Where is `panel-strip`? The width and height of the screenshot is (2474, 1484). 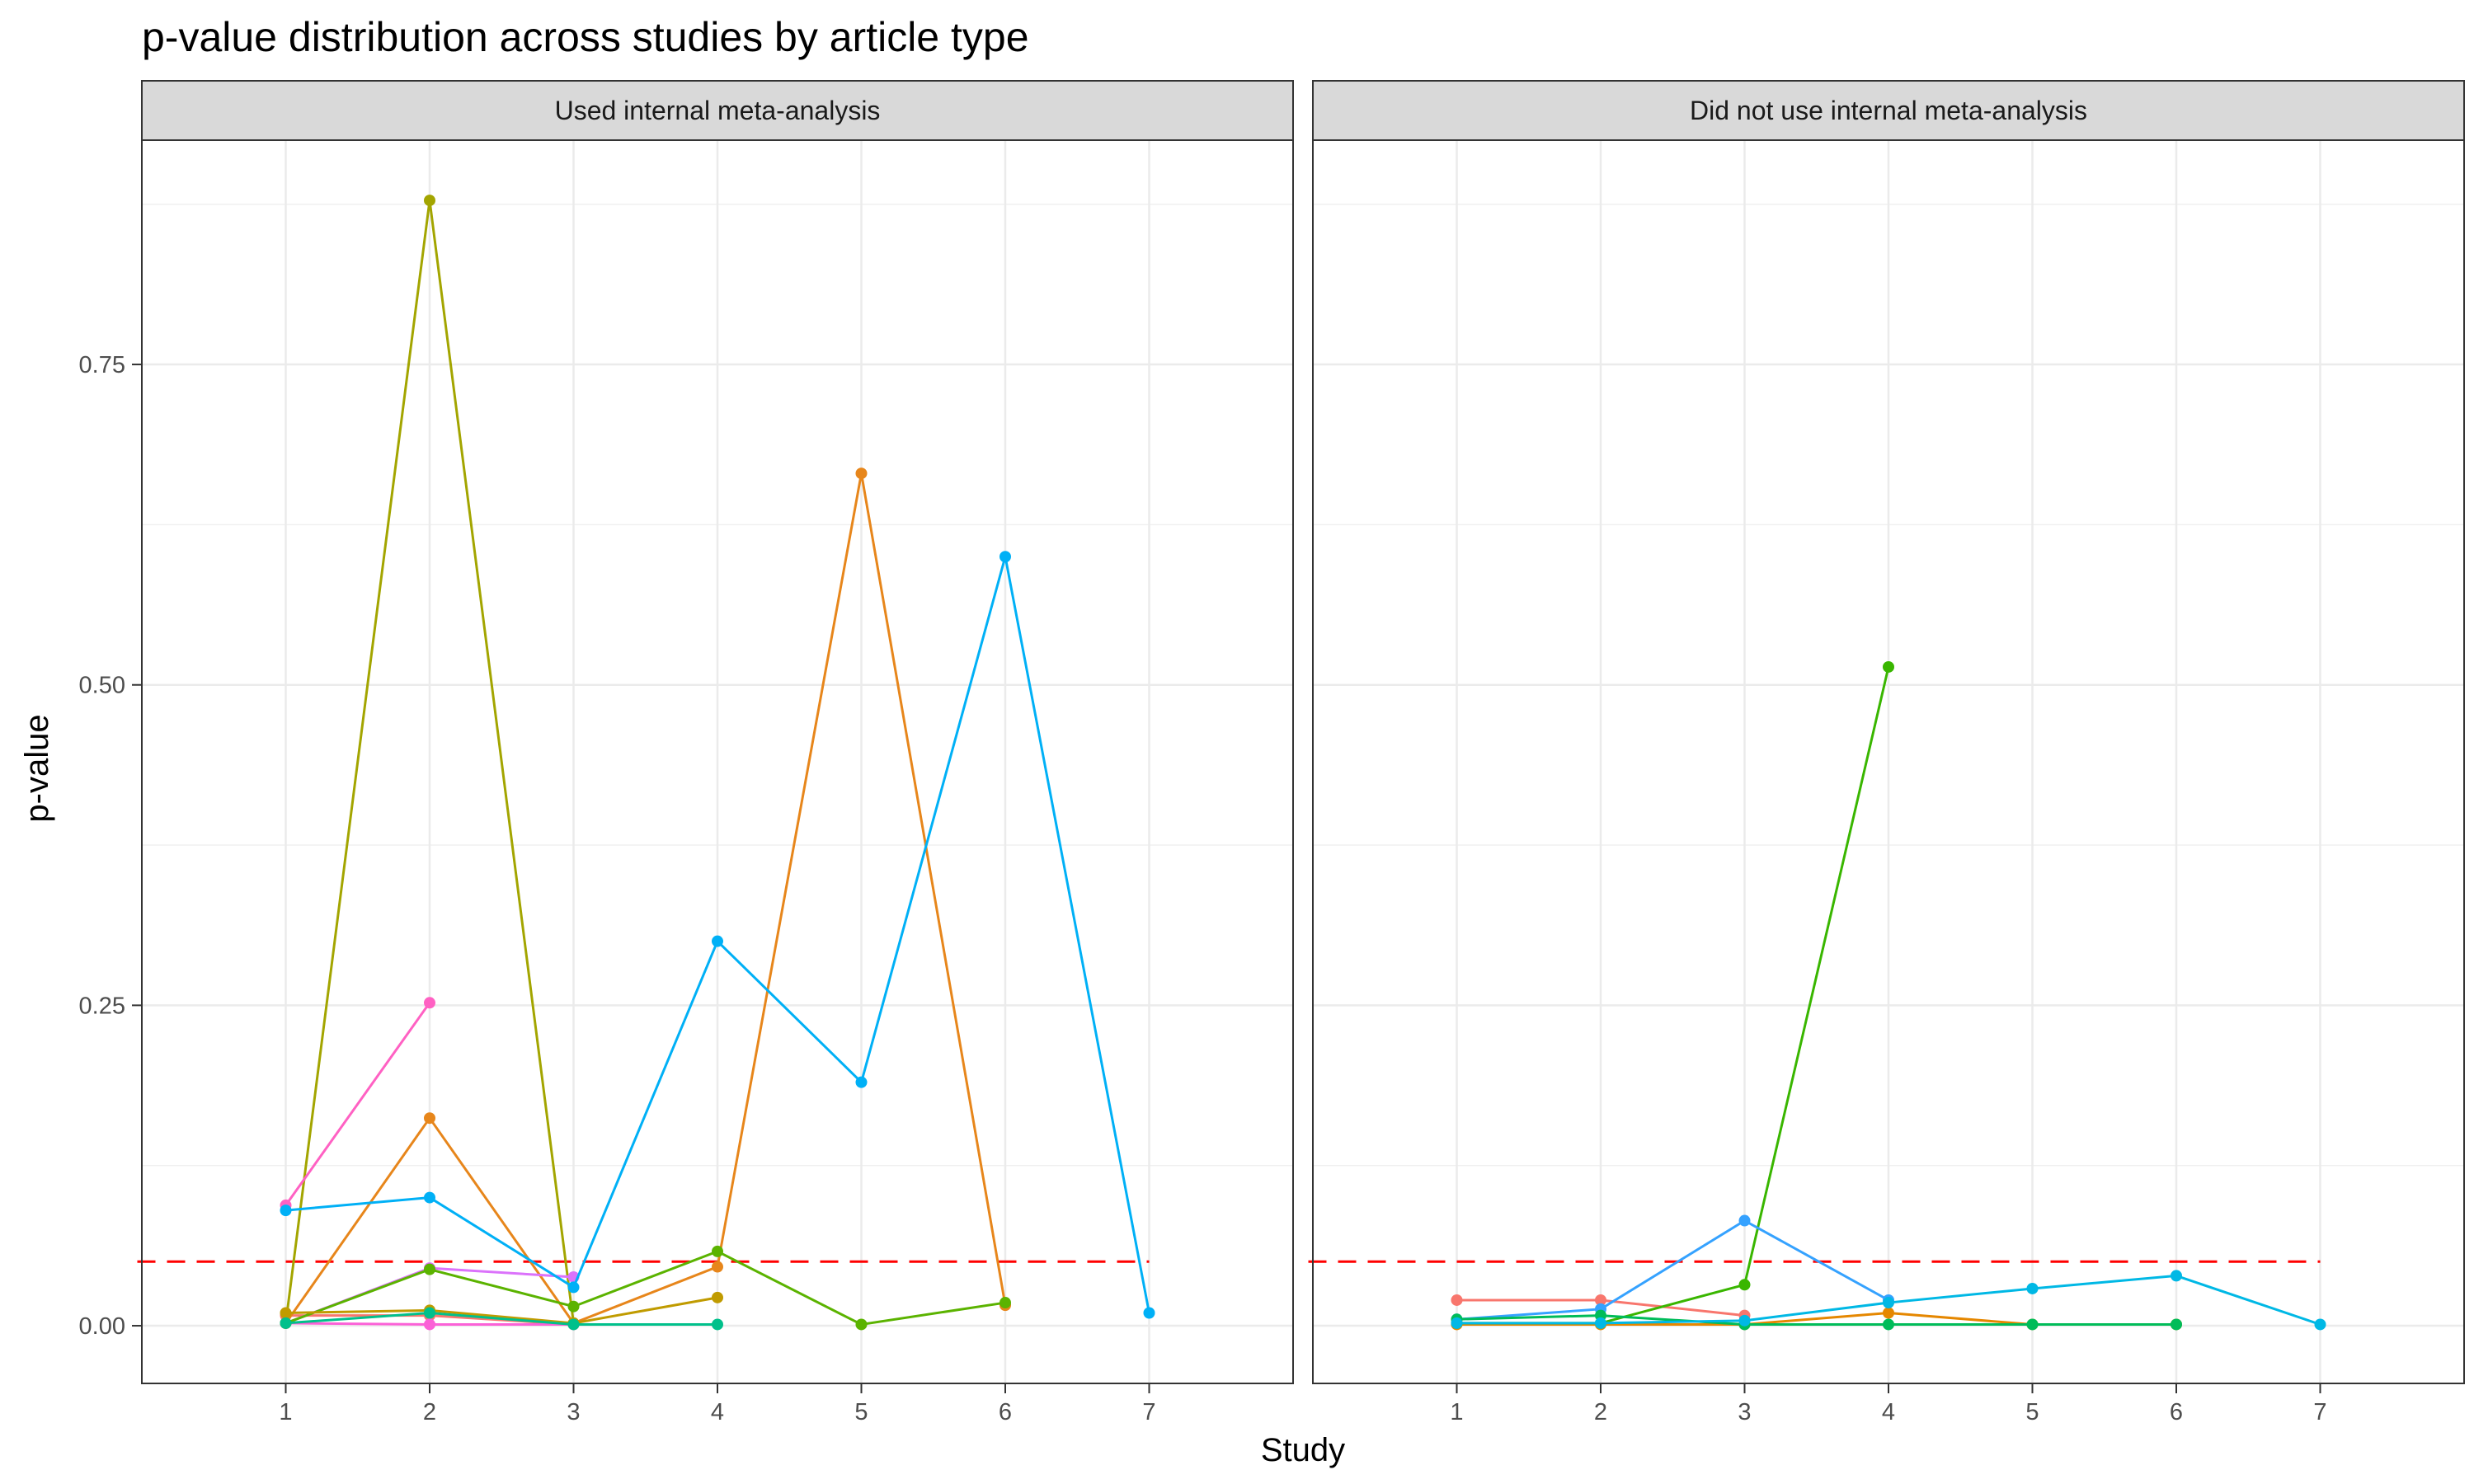 panel-strip is located at coordinates (717, 111).